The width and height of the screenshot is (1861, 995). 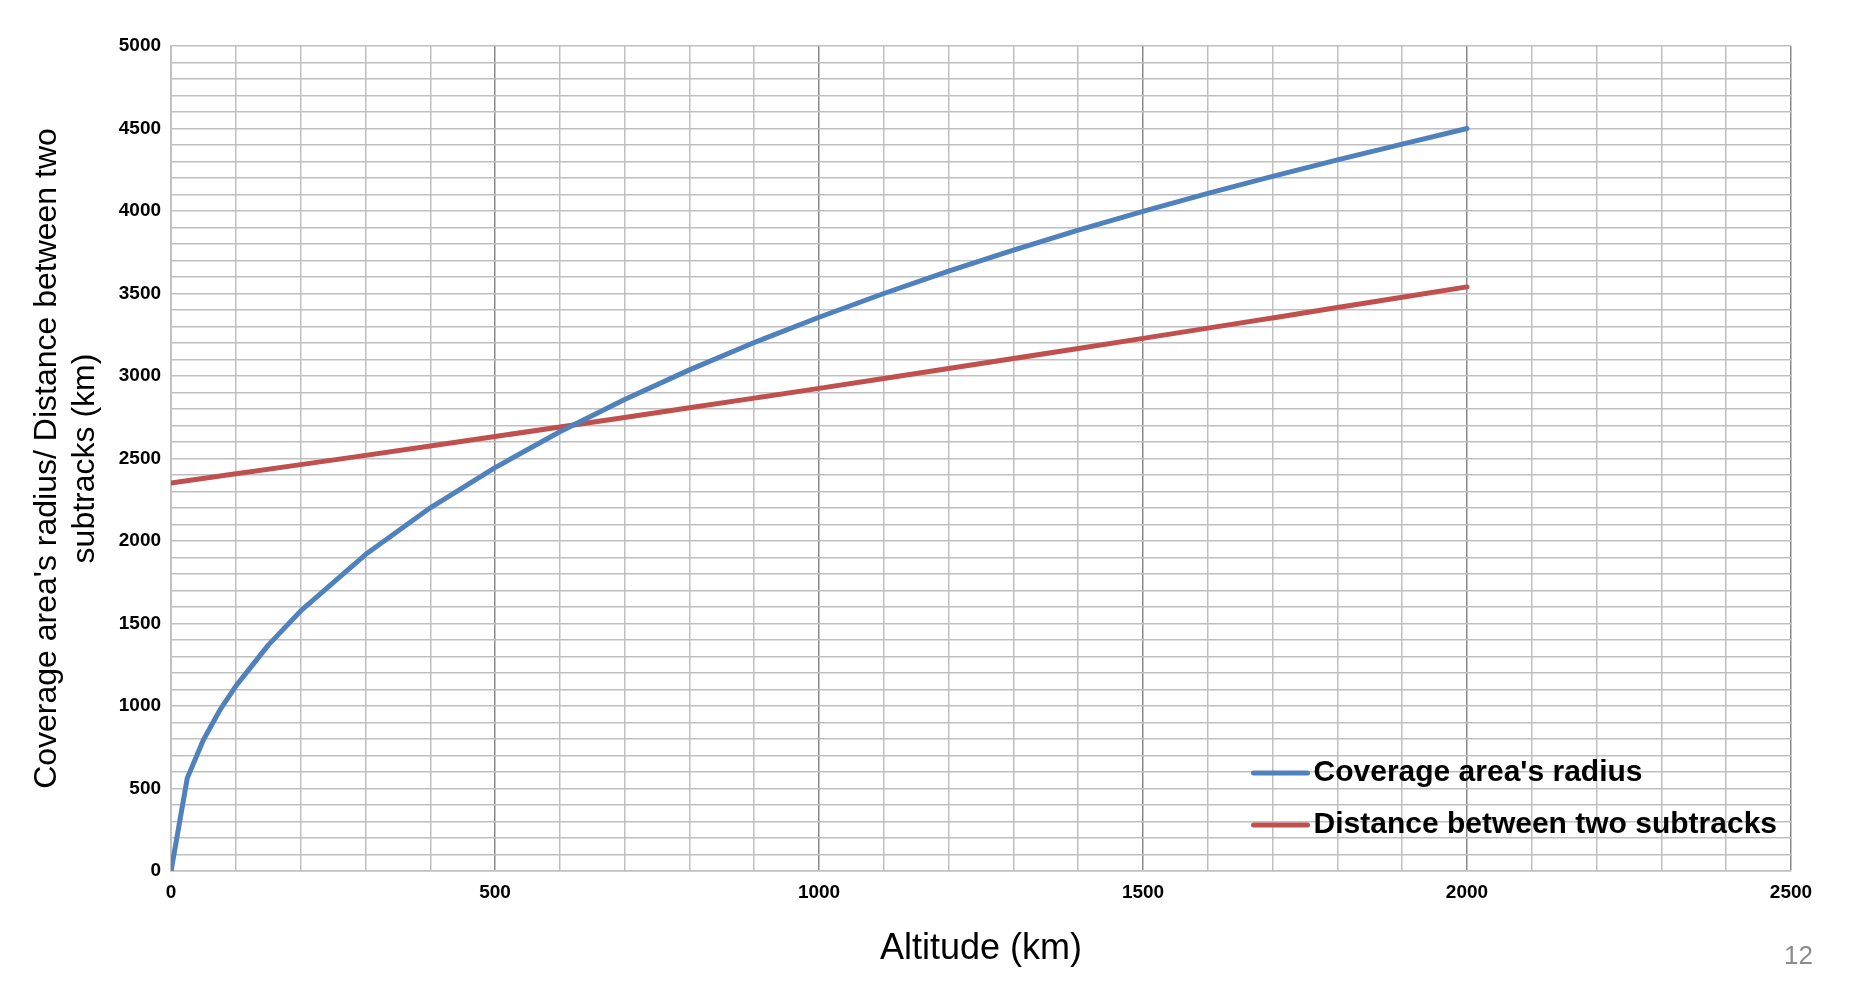 I want to click on x-tick-label: 500, so click(x=495, y=891).